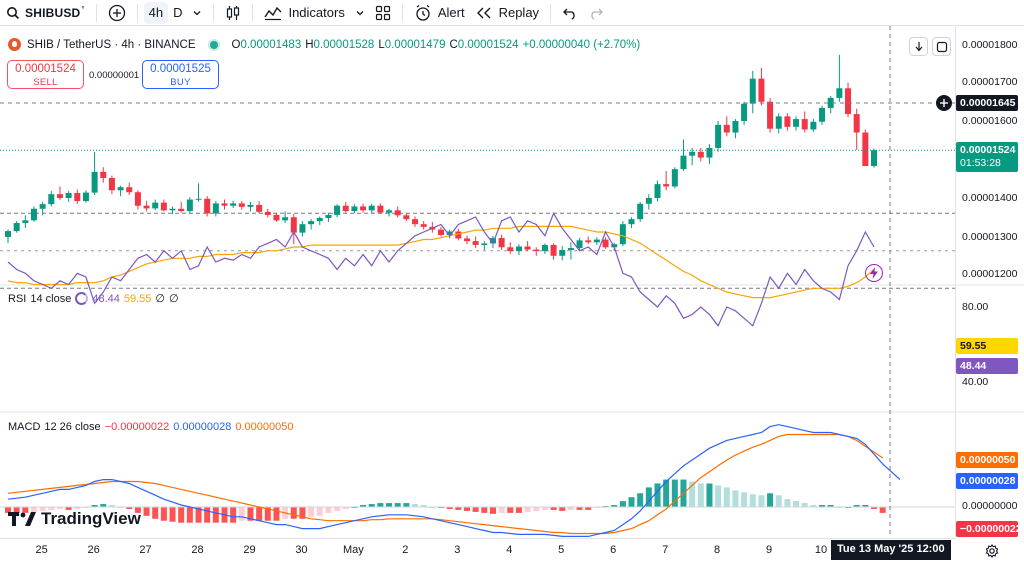 The image size is (1024, 563). I want to click on chart-type-button, so click(233, 13).